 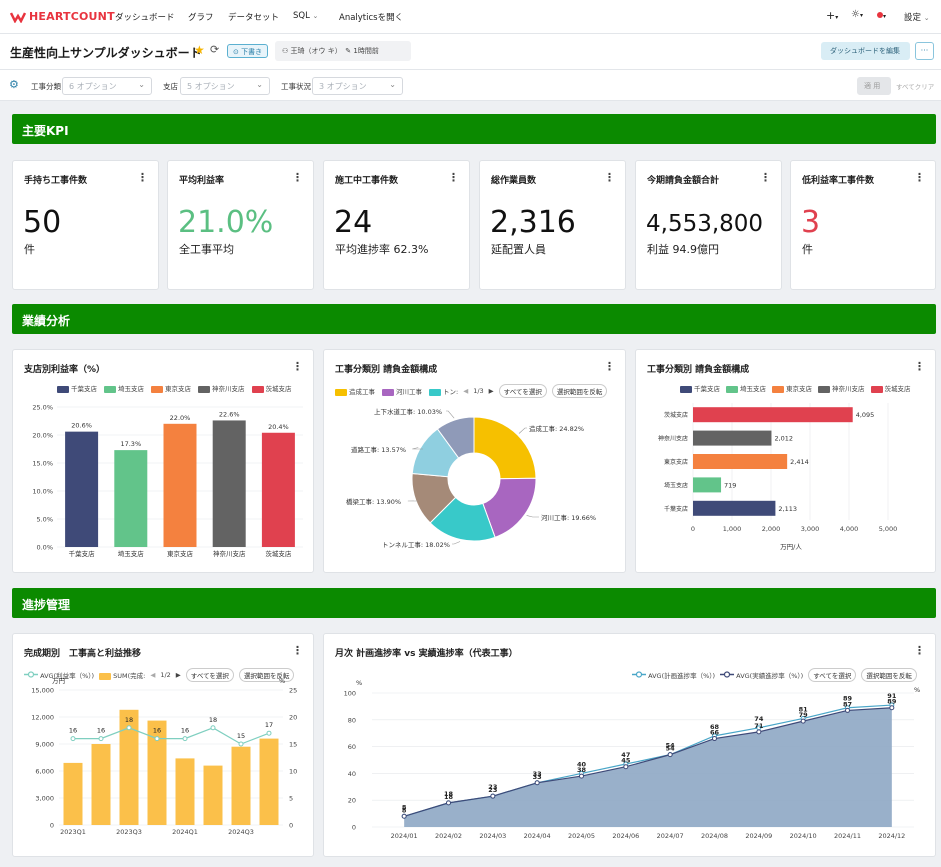 What do you see at coordinates (293, 745) in the screenshot?
I see `y-tick-label-right: 15` at bounding box center [293, 745].